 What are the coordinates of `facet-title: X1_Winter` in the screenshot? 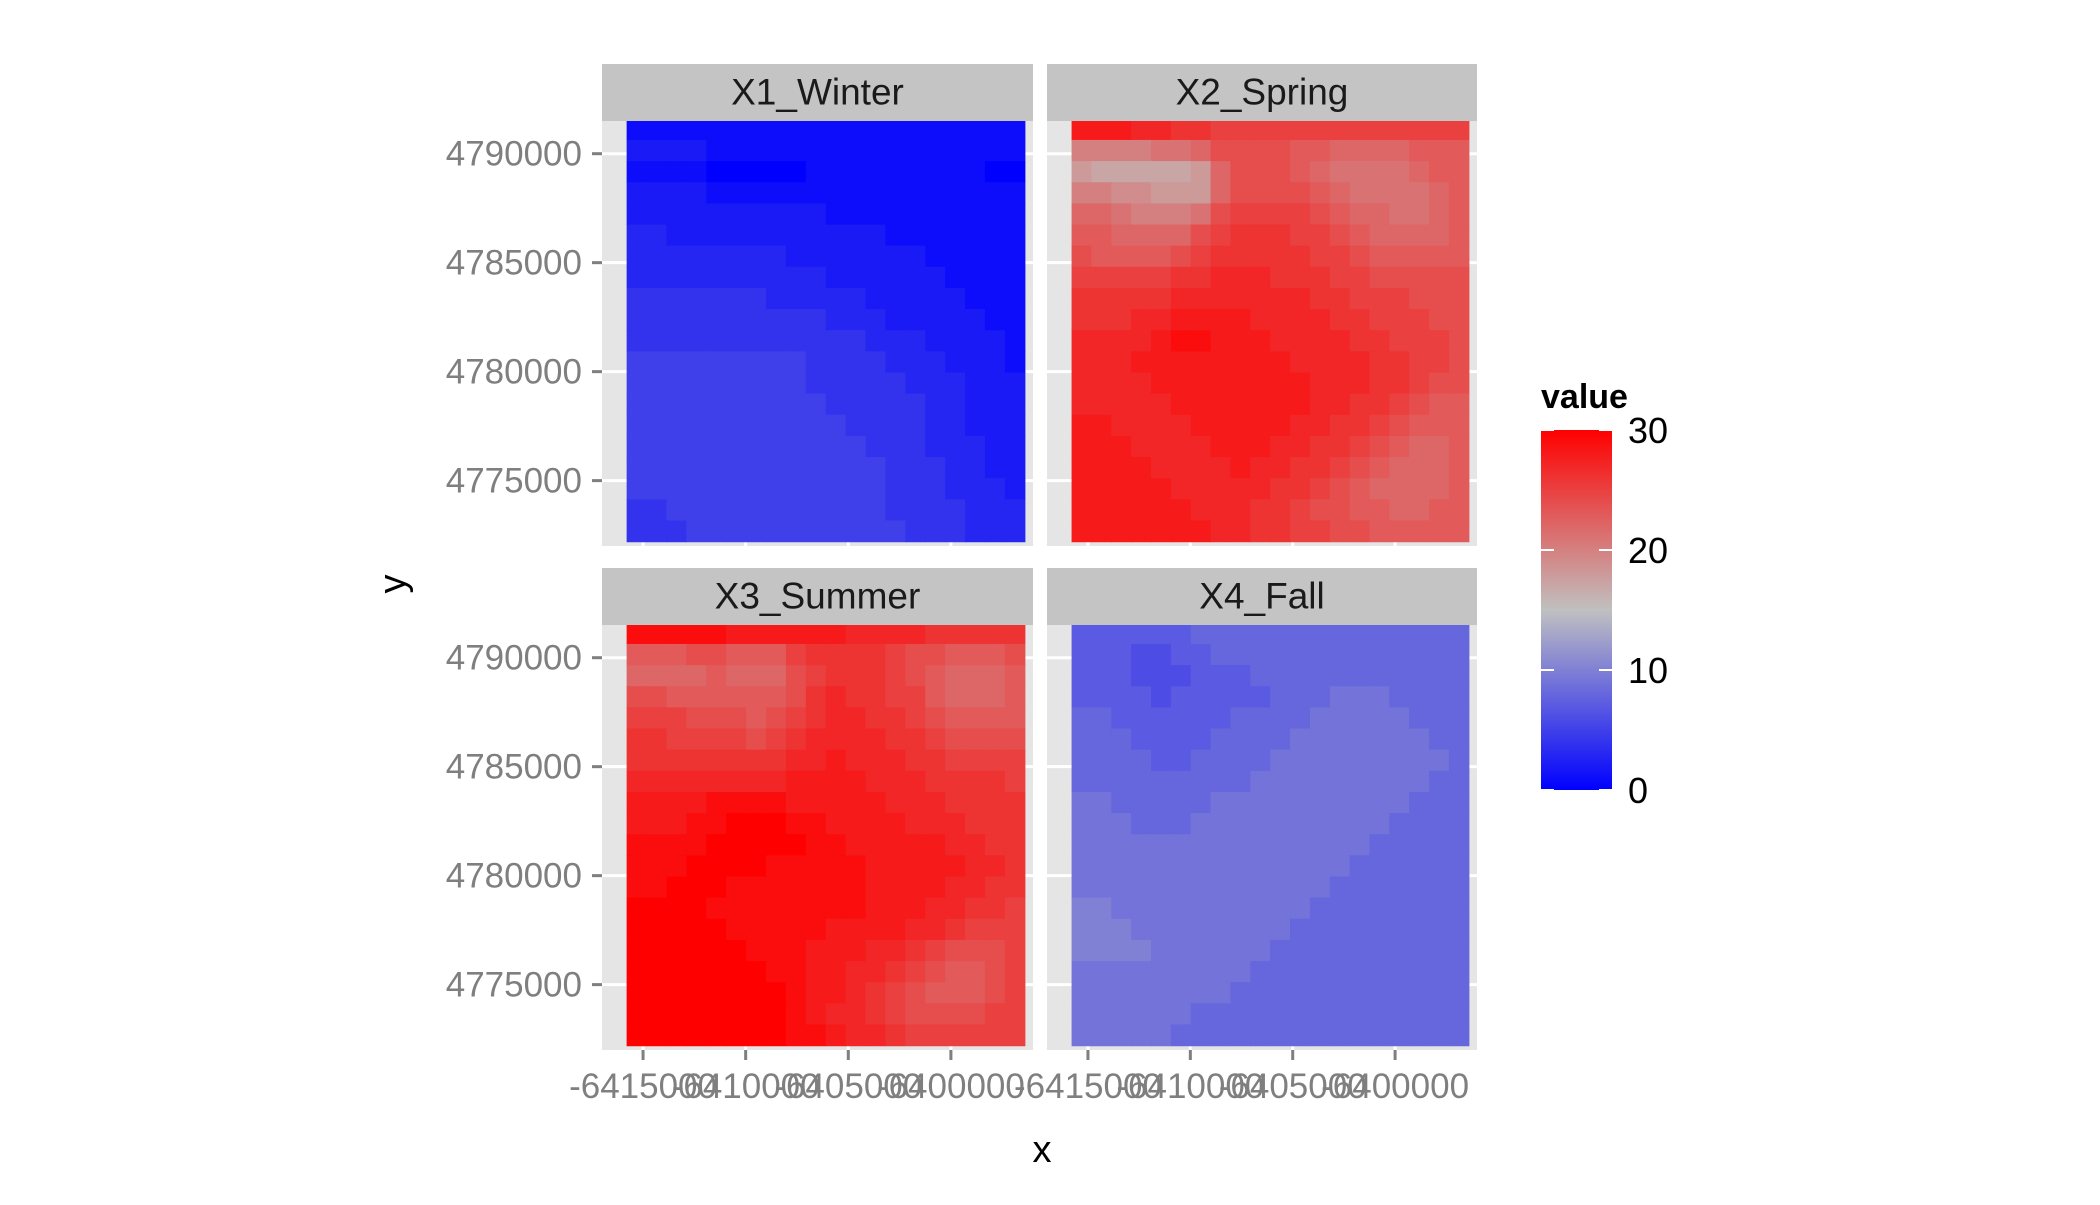 It's located at (817, 92).